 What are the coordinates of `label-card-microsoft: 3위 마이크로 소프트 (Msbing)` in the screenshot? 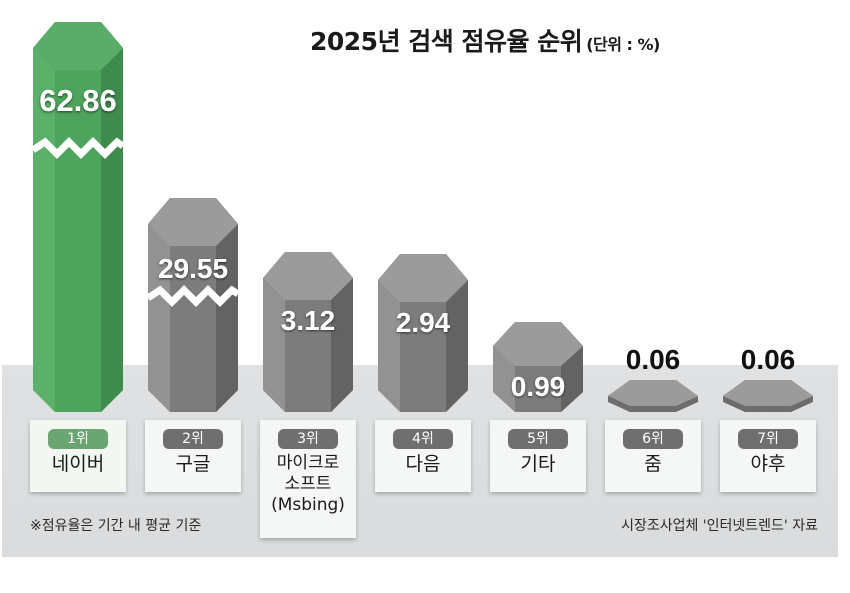 It's located at (308, 479).